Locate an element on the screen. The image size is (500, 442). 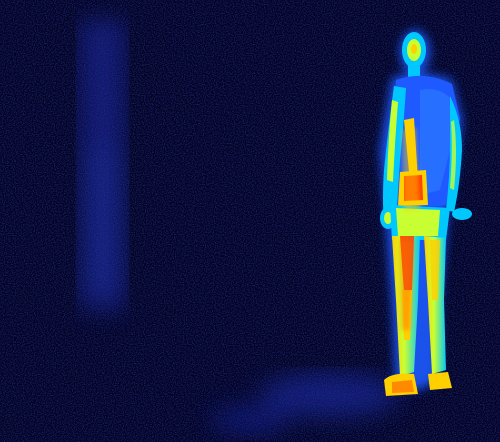
right-foot is located at coordinates (440, 381).